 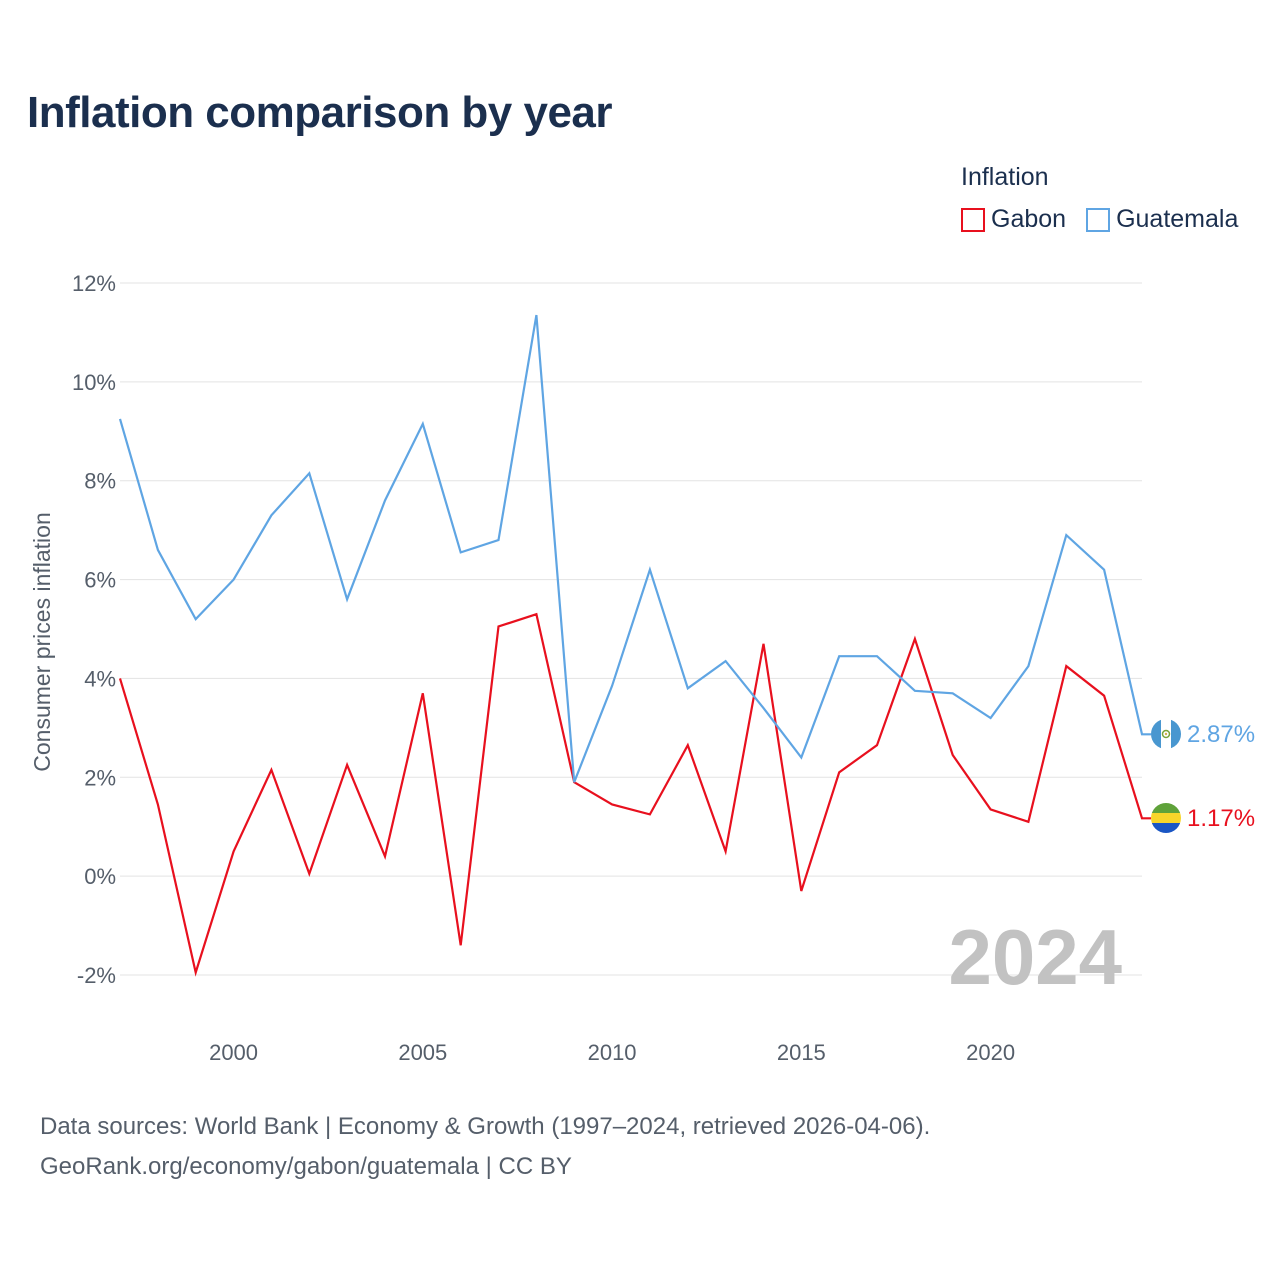 What do you see at coordinates (990, 1052) in the screenshot?
I see `x-tick-label: 2020` at bounding box center [990, 1052].